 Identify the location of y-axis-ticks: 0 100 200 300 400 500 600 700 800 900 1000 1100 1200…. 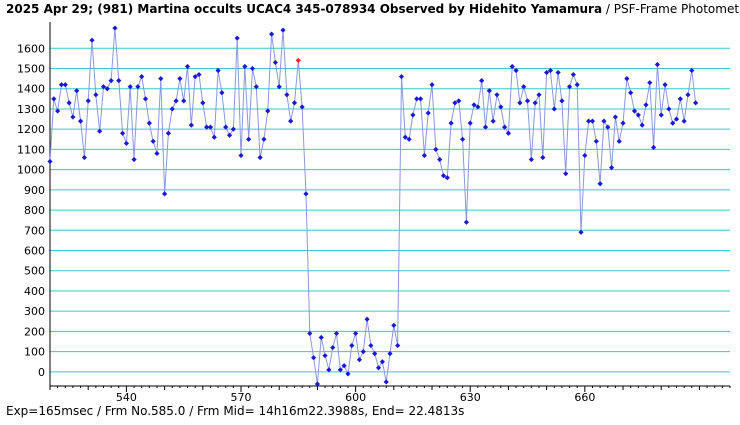
(31, 210).